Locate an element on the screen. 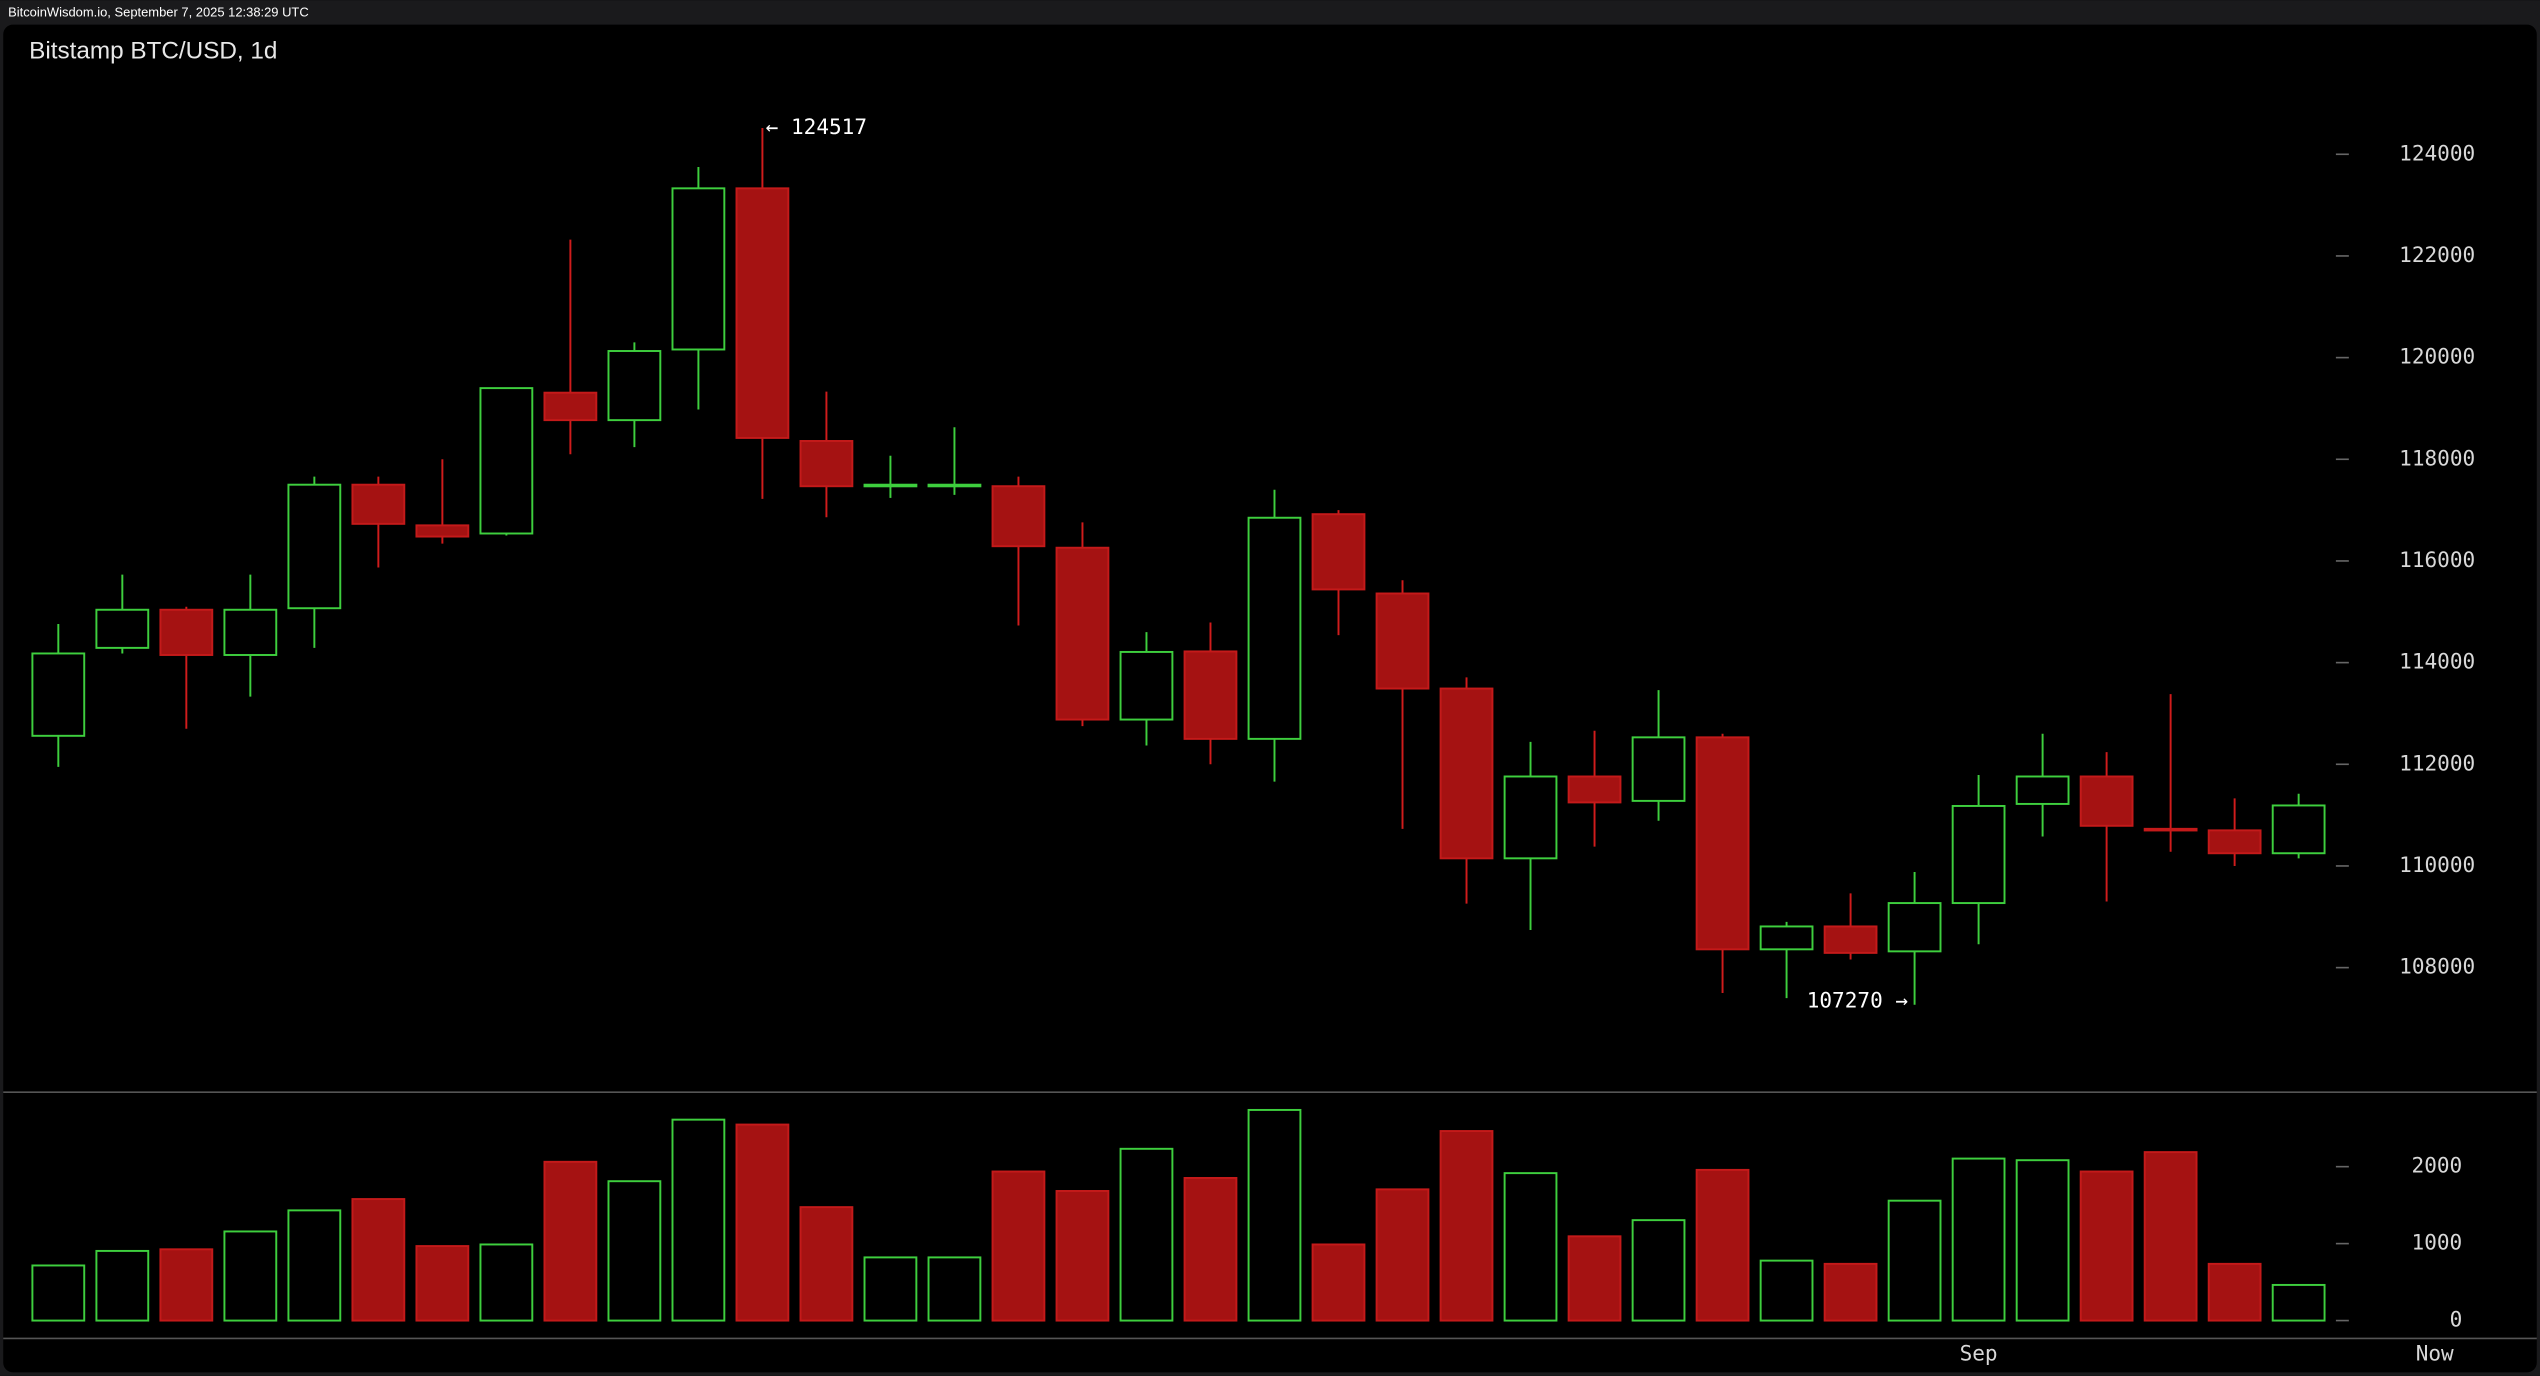  y-tick-label: 122000 is located at coordinates (2437, 254).